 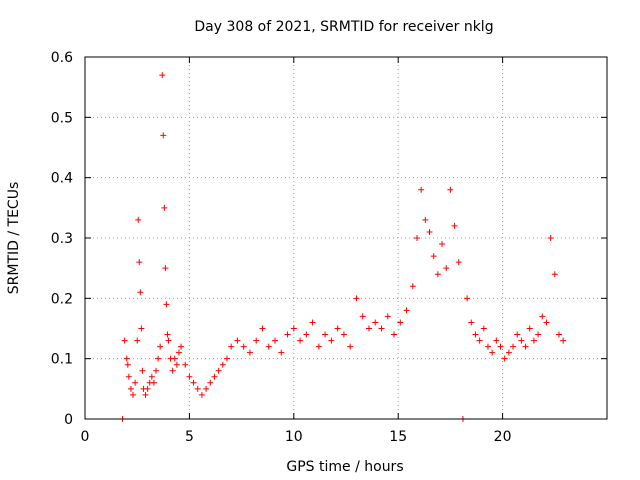 What do you see at coordinates (189, 437) in the screenshot?
I see `x-tick-label: 5` at bounding box center [189, 437].